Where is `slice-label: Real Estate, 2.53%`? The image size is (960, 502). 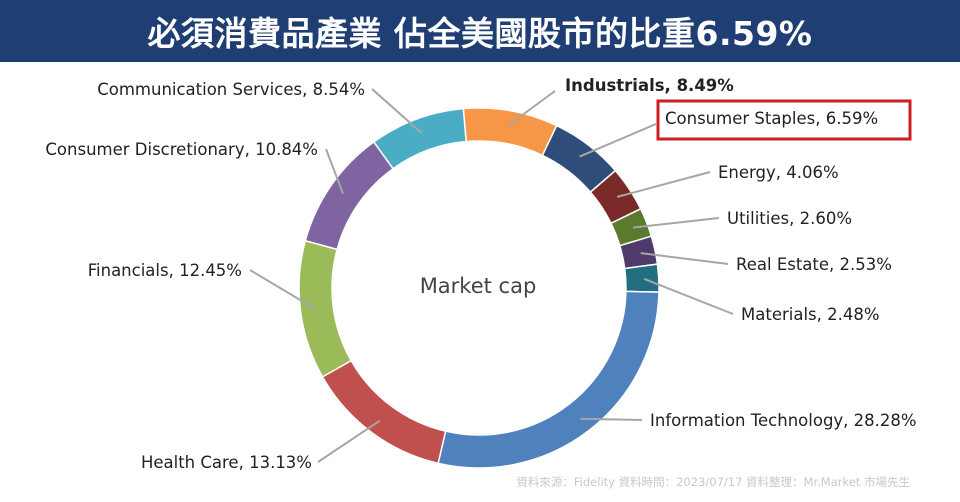
slice-label: Real Estate, 2.53% is located at coordinates (814, 264).